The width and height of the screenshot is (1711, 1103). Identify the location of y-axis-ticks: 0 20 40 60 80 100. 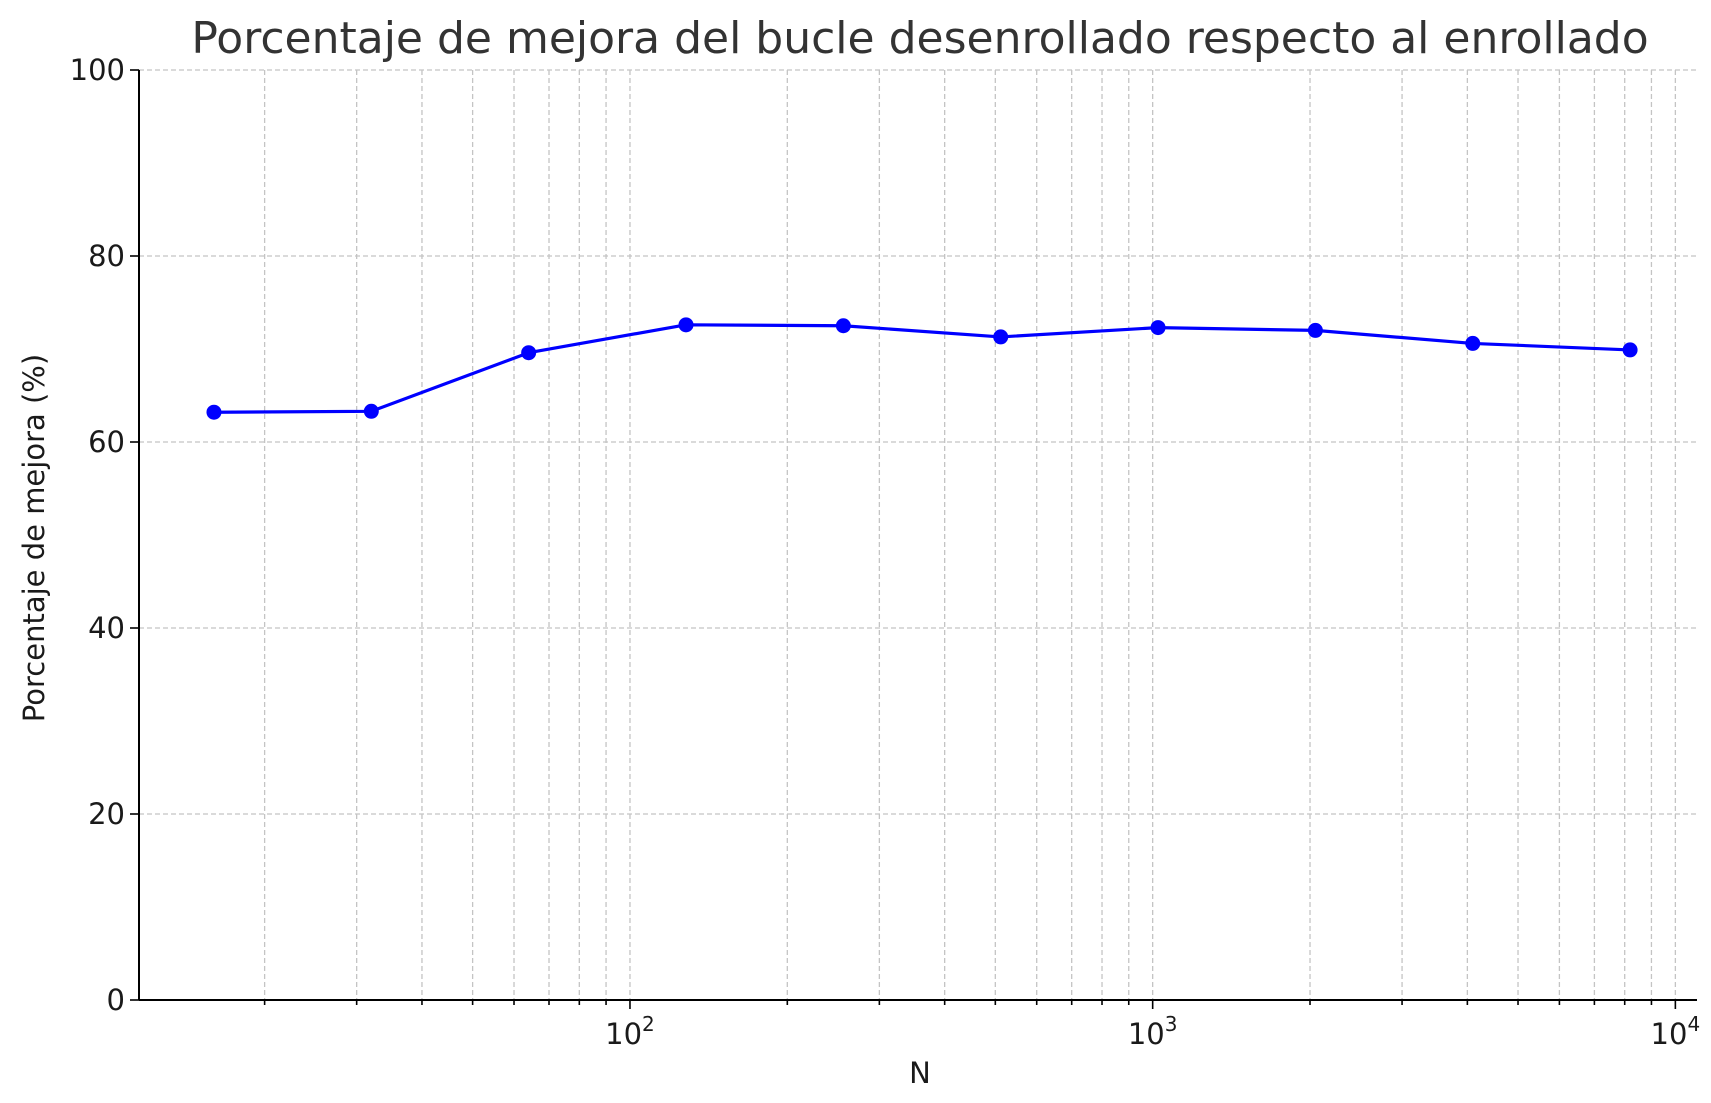
(104, 535).